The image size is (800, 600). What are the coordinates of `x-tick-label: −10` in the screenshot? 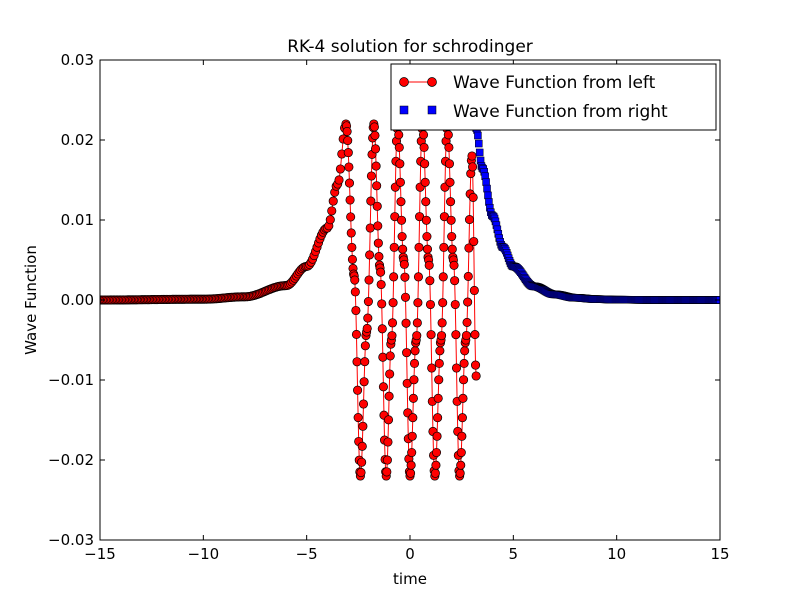 It's located at (204, 554).